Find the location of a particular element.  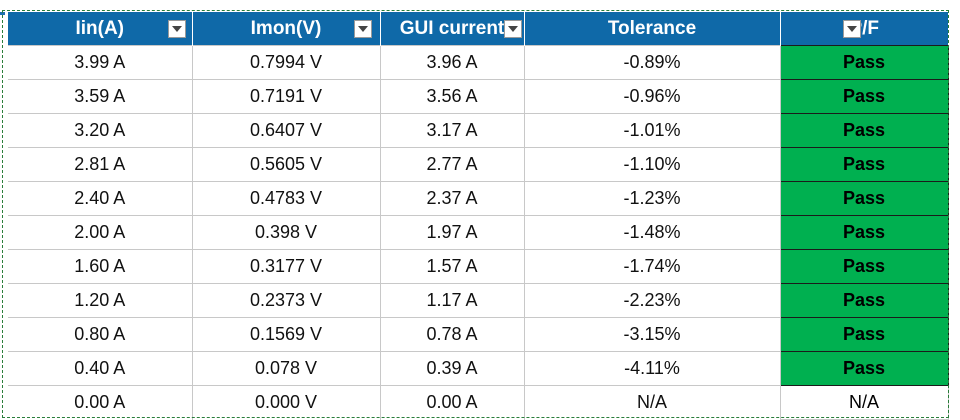

cell-imon: 0.1569 V is located at coordinates (286, 334).